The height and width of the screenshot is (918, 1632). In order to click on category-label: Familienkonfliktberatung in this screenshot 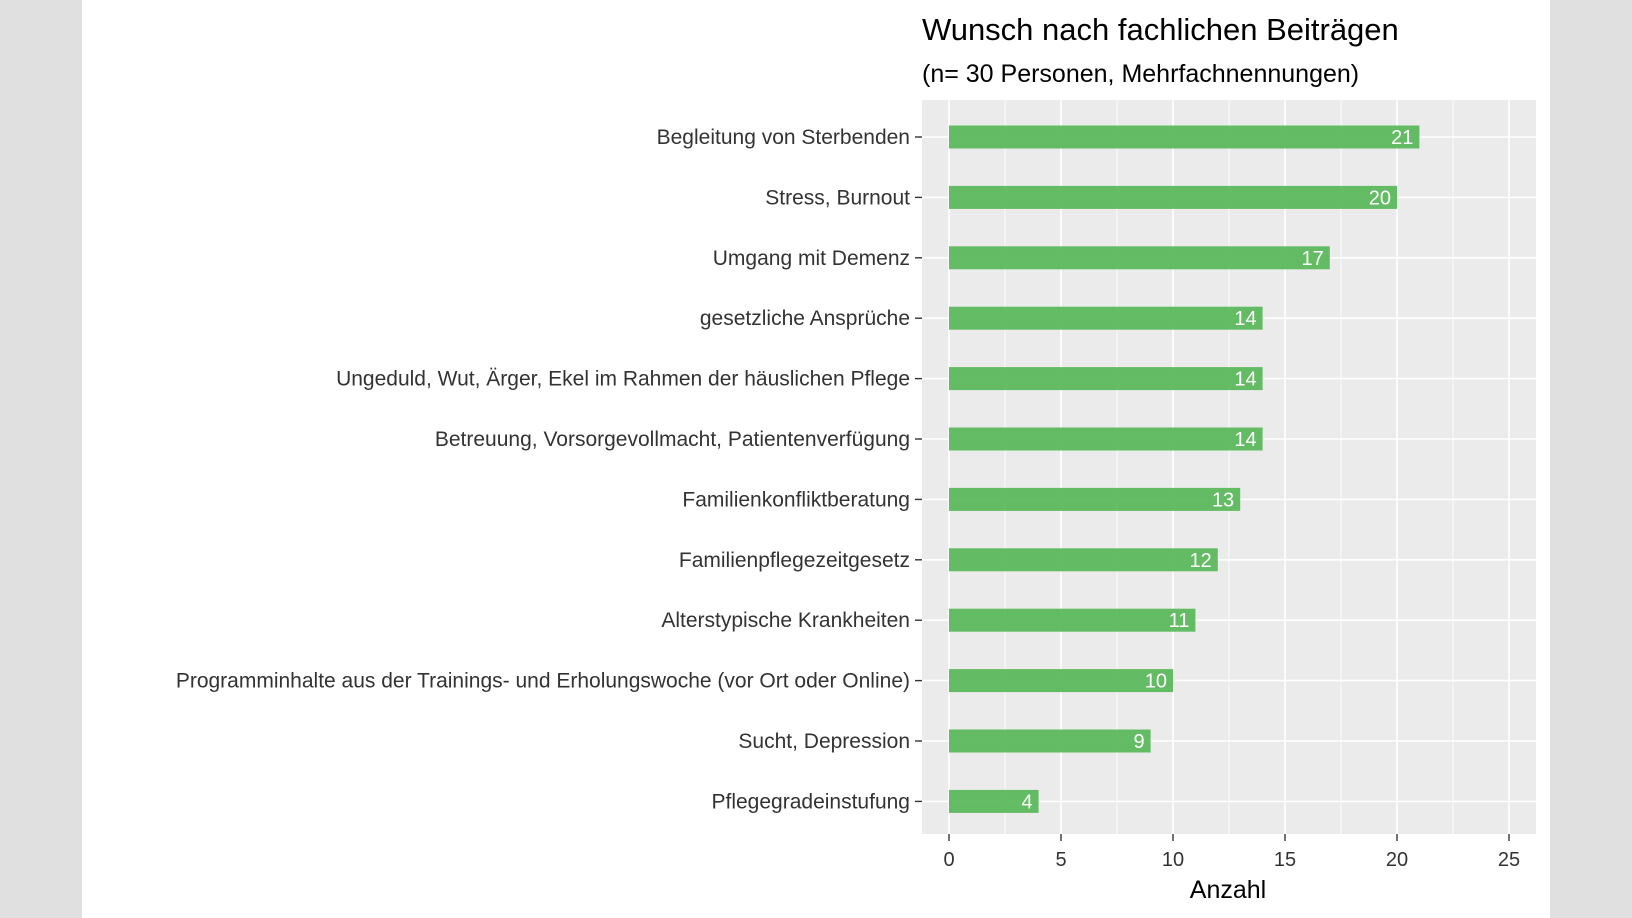, I will do `click(796, 499)`.